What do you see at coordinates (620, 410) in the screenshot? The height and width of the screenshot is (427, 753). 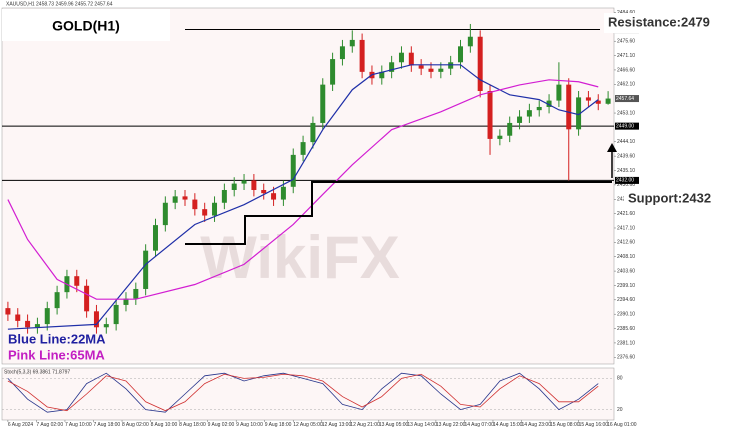 I see `stoch-tick-label: 20` at bounding box center [620, 410].